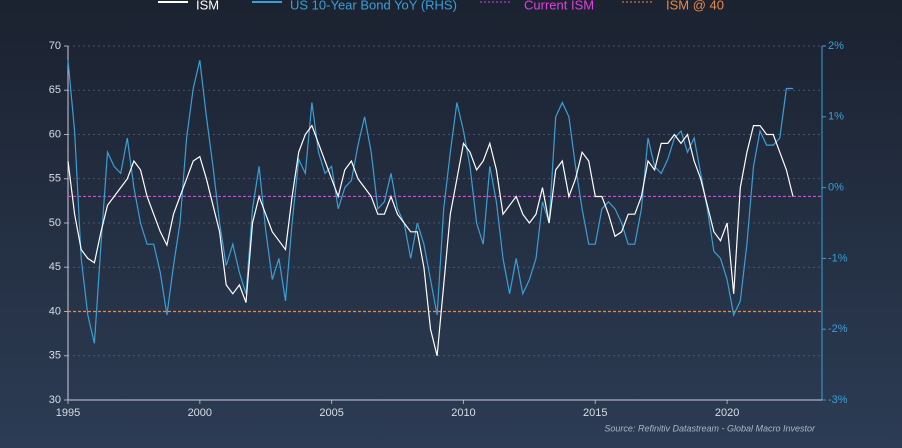 The height and width of the screenshot is (448, 902). I want to click on y-tick-label: 60, so click(55, 134).